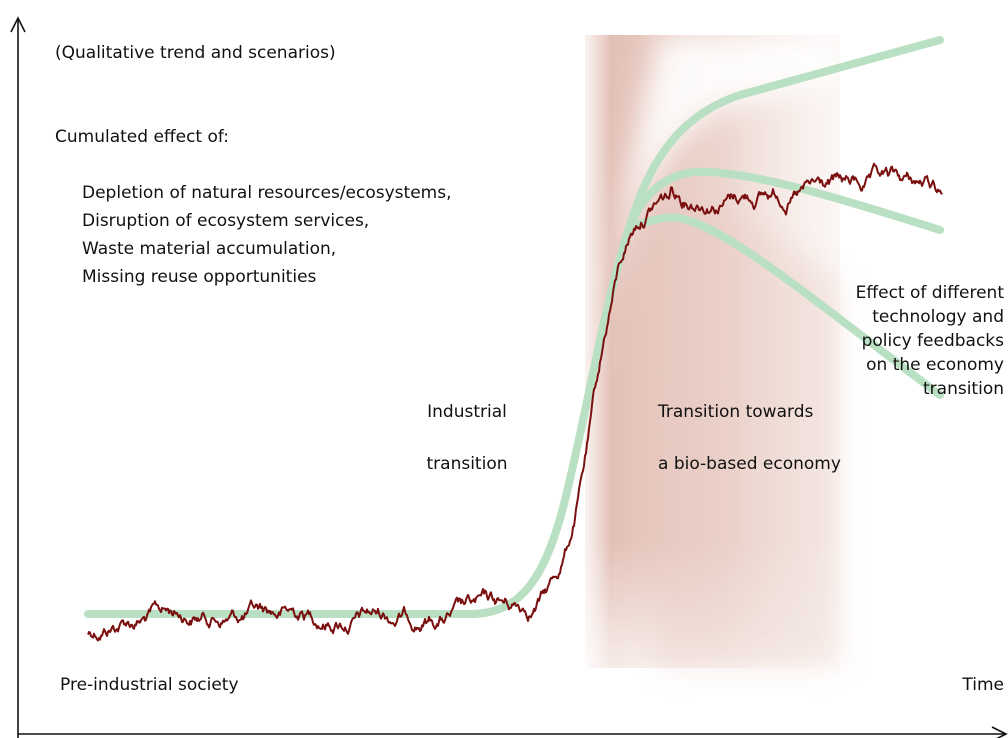 This screenshot has height=738, width=1008. Describe the element at coordinates (749, 464) in the screenshot. I see `bio-label: a bio-based economy` at that location.